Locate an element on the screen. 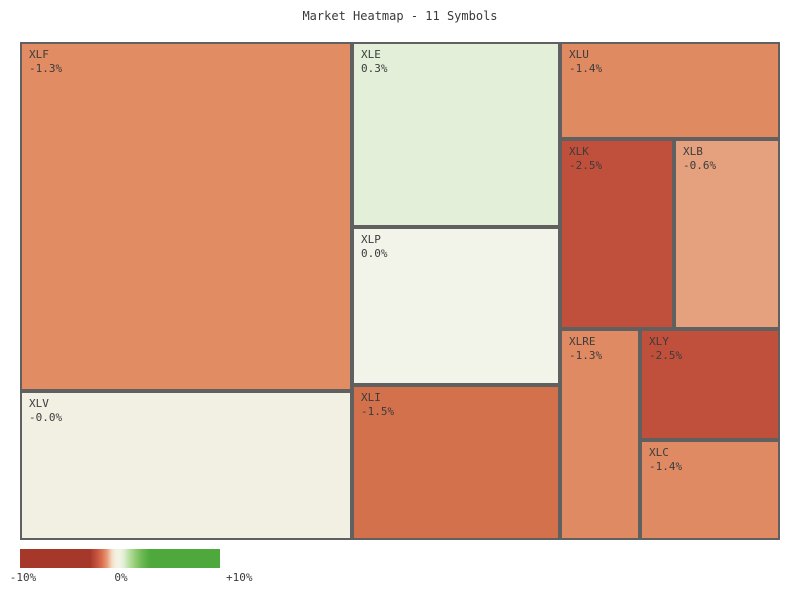 This screenshot has width=800, height=600. tile-change-pct: 0.3% is located at coordinates (374, 68).